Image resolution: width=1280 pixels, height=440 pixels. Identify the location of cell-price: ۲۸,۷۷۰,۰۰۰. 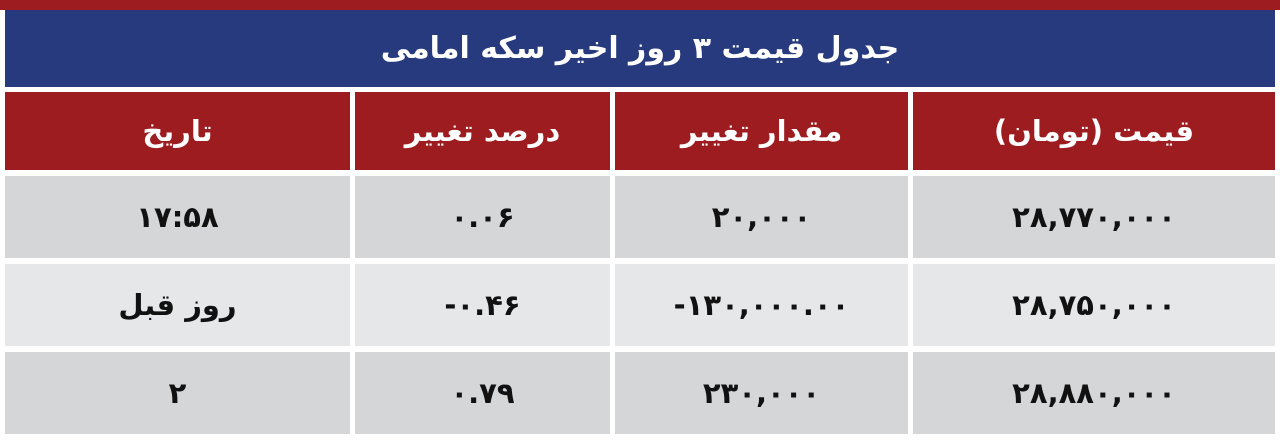
(1094, 217).